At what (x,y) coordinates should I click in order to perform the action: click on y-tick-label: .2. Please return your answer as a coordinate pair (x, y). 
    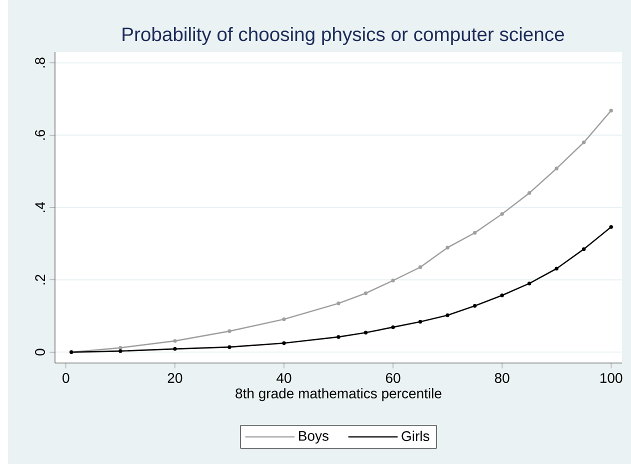
    Looking at the image, I should click on (40, 279).